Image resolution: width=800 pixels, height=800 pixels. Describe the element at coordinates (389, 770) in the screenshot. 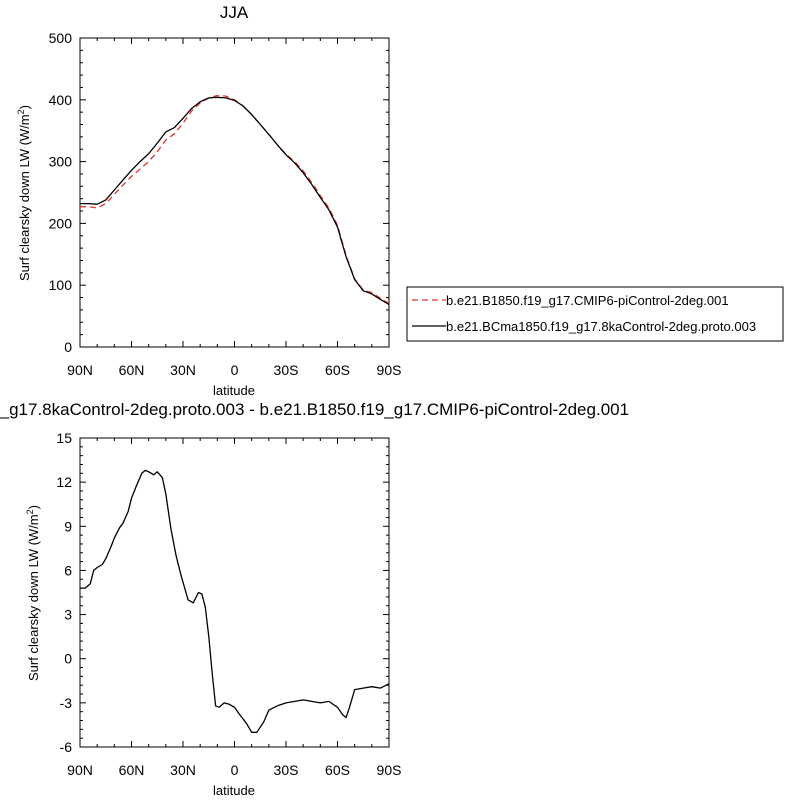

I see `bottom-x-tick-label: 90S` at that location.